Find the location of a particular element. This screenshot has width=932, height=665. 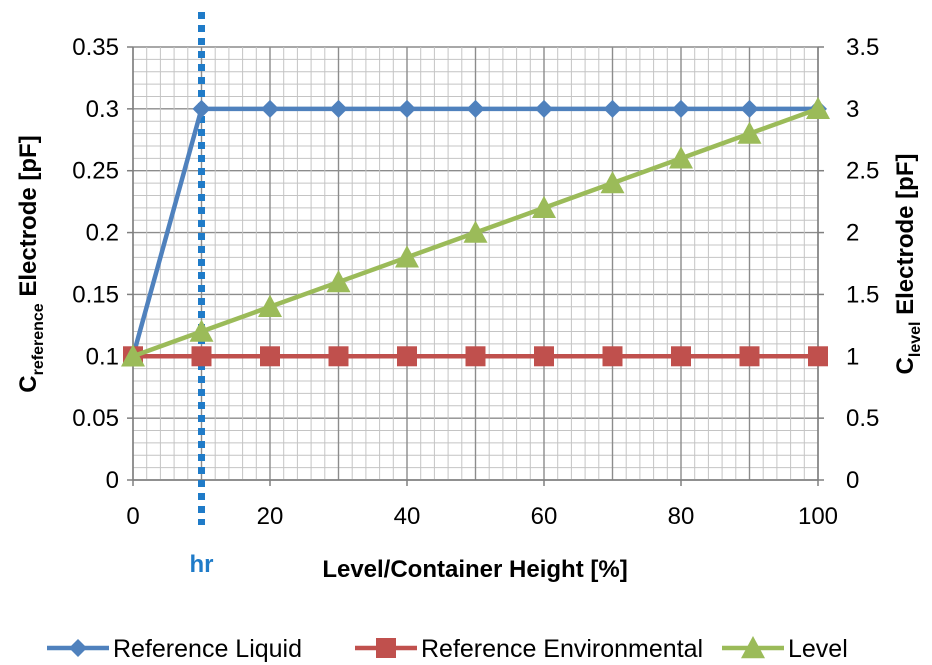

y-right-tick-label: 0 is located at coordinates (852, 480).